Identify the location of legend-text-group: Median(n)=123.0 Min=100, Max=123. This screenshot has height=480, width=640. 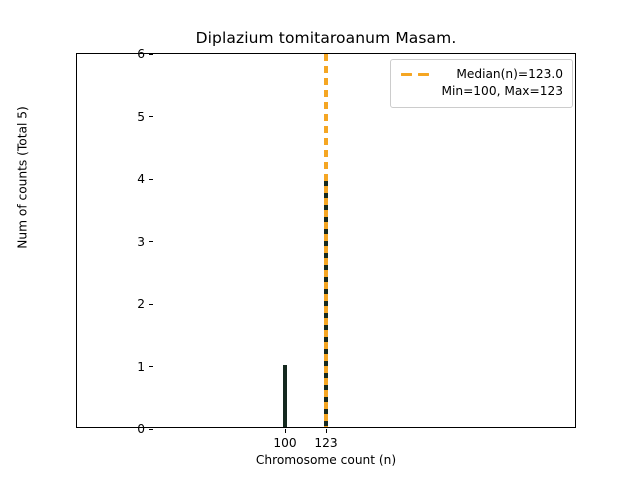
(502, 83).